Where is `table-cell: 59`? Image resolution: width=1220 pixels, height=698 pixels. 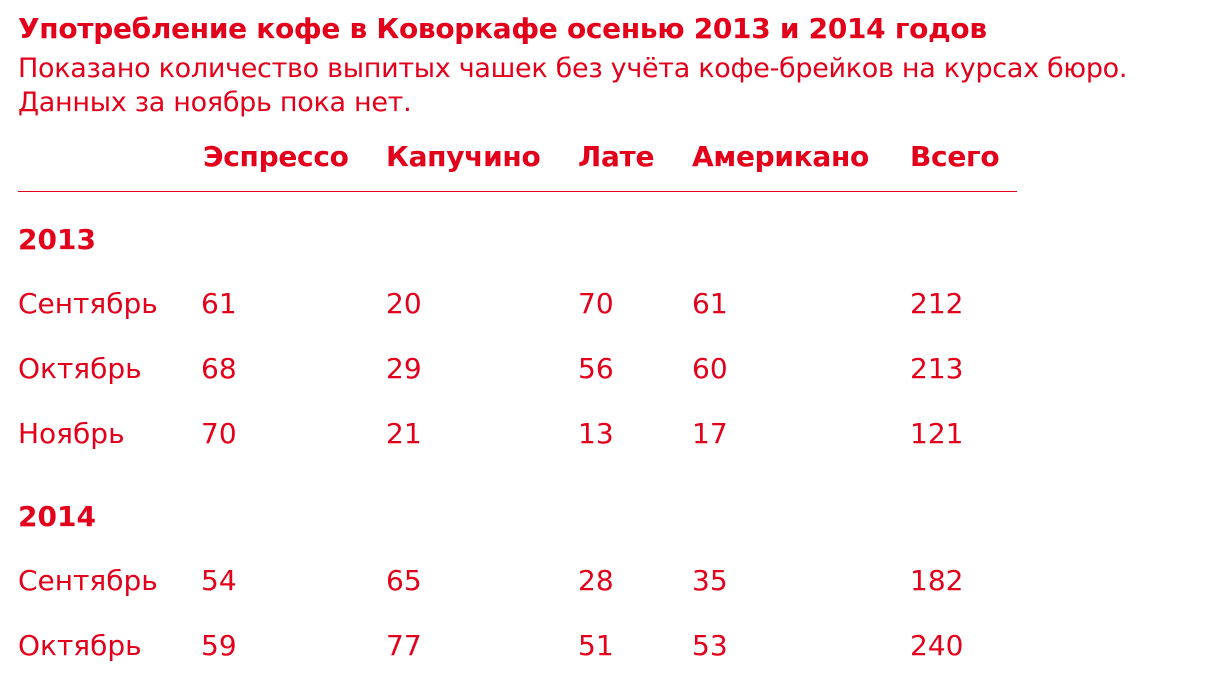 table-cell: 59 is located at coordinates (219, 645).